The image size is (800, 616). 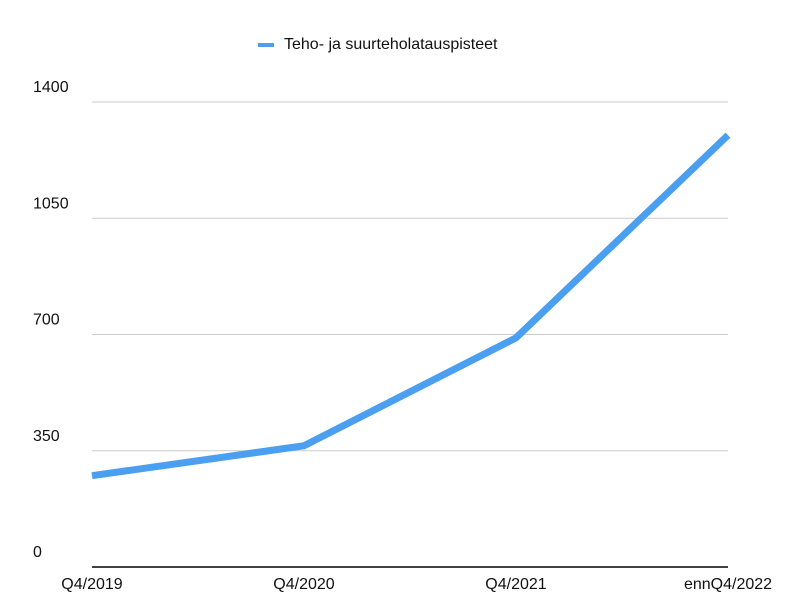 What do you see at coordinates (515, 584) in the screenshot?
I see `x-tick-label: Q4/2021` at bounding box center [515, 584].